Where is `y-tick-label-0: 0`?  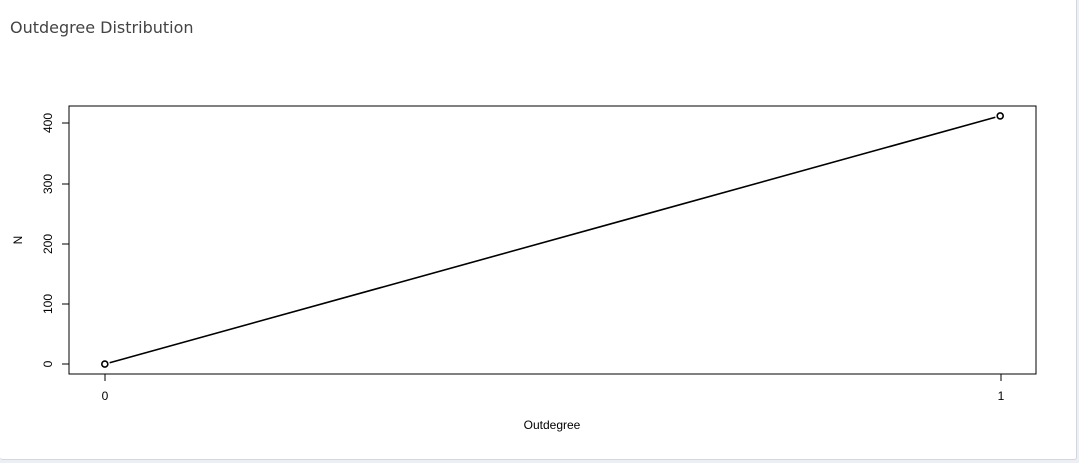 y-tick-label-0: 0 is located at coordinates (48, 363).